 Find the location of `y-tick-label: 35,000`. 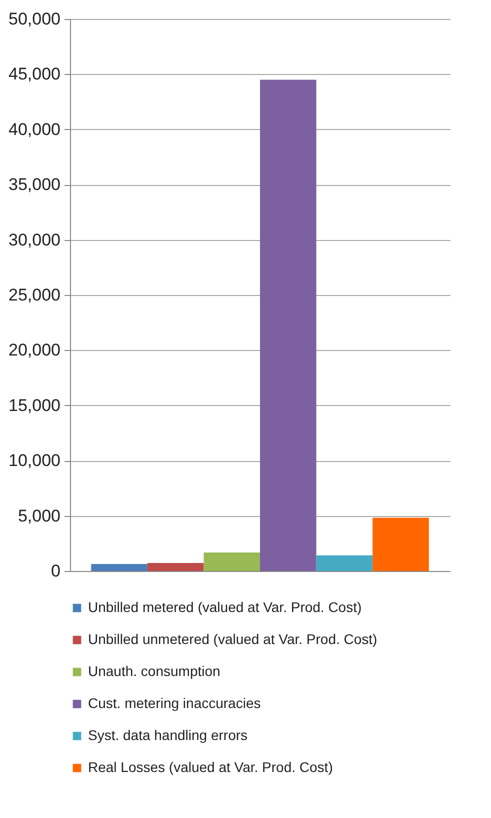

y-tick-label: 35,000 is located at coordinates (34, 184).